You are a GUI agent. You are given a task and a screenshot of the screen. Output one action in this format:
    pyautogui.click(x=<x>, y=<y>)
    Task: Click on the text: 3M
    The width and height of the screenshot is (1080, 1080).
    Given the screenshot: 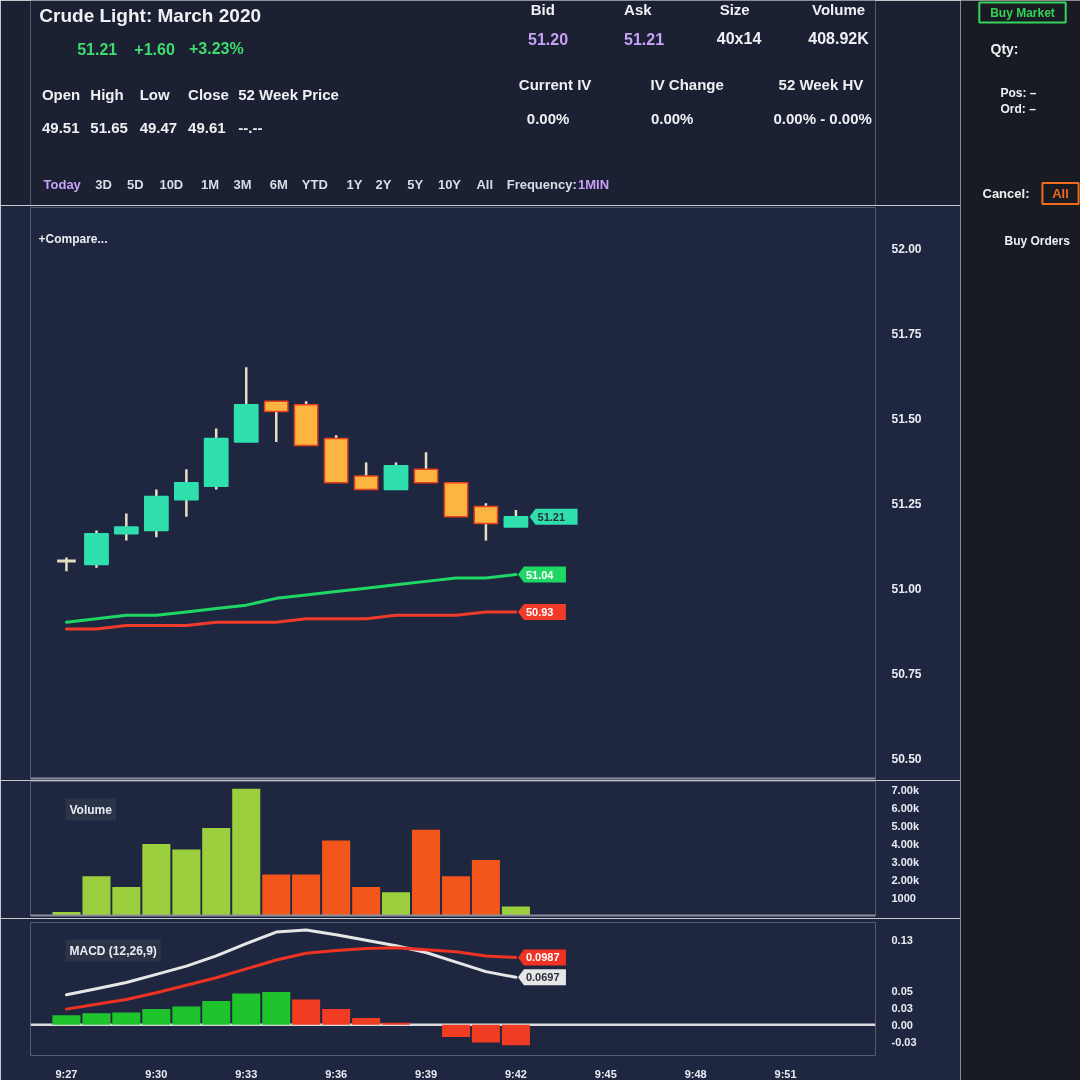 What is the action you would take?
    pyautogui.click(x=242, y=184)
    